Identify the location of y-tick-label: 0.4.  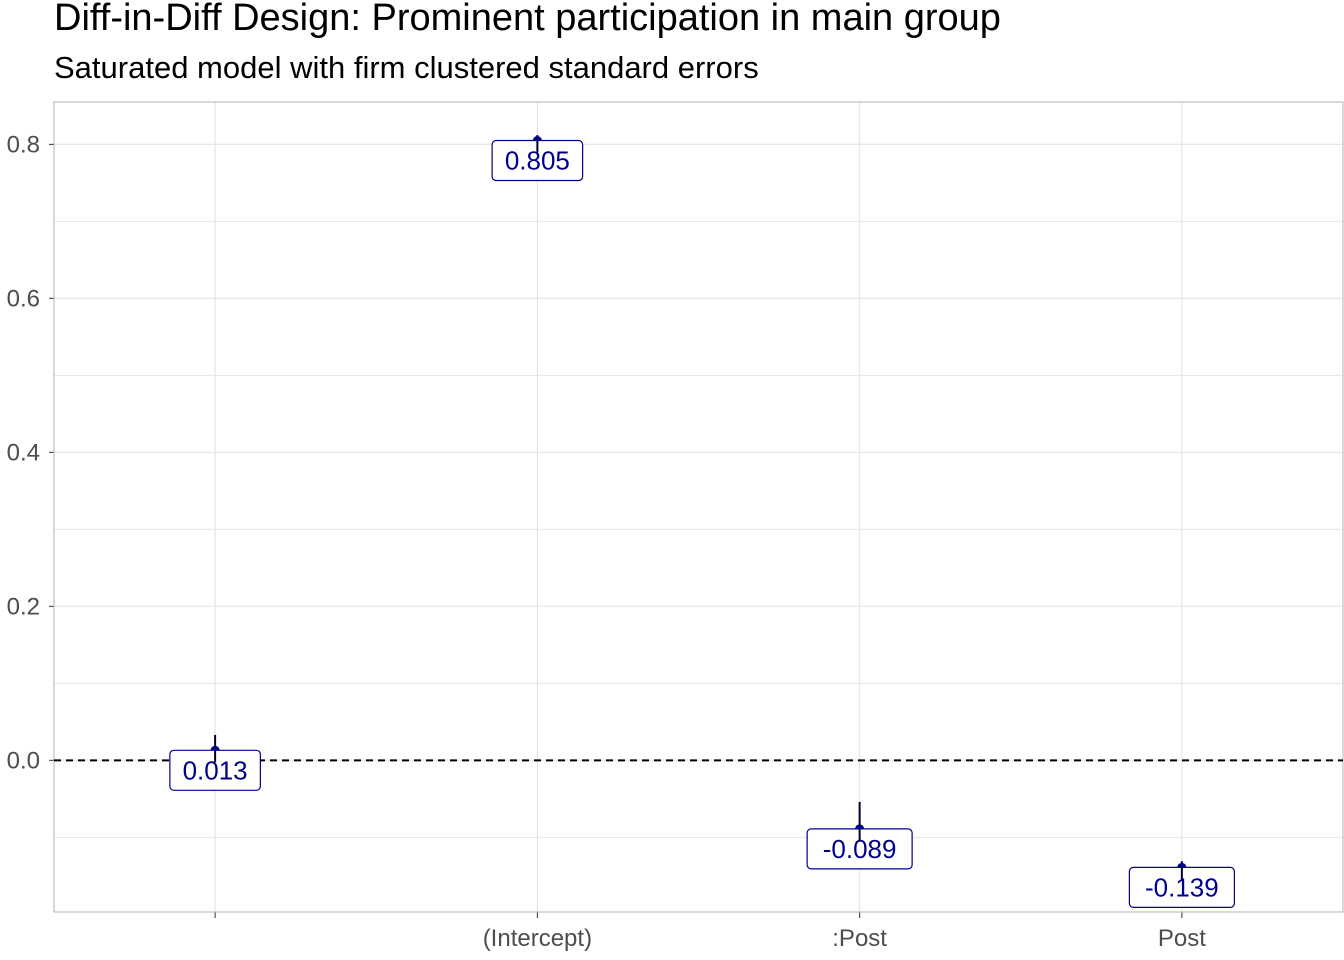
(23, 452).